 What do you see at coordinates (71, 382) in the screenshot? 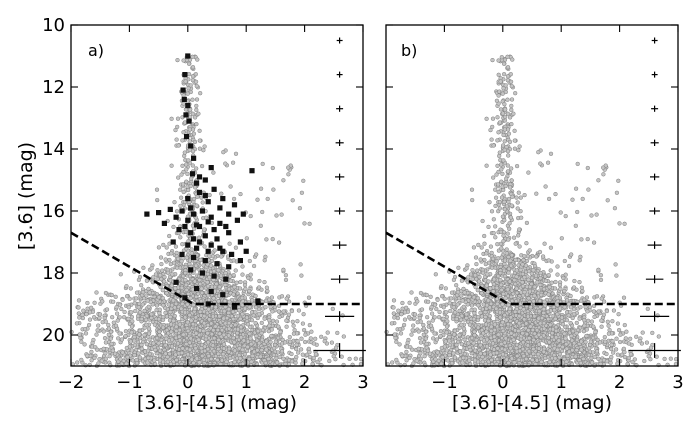
I see `x-tick-label: −2` at bounding box center [71, 382].